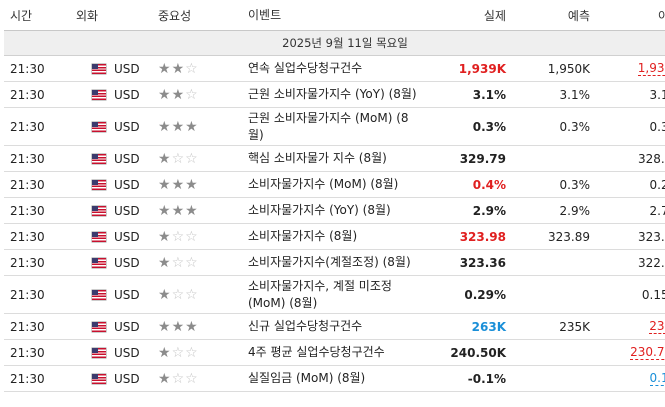 This screenshot has height=407, width=665. Describe the element at coordinates (336, 326) in the screenshot. I see `event-name: 신규 실업수당청구건수` at that location.